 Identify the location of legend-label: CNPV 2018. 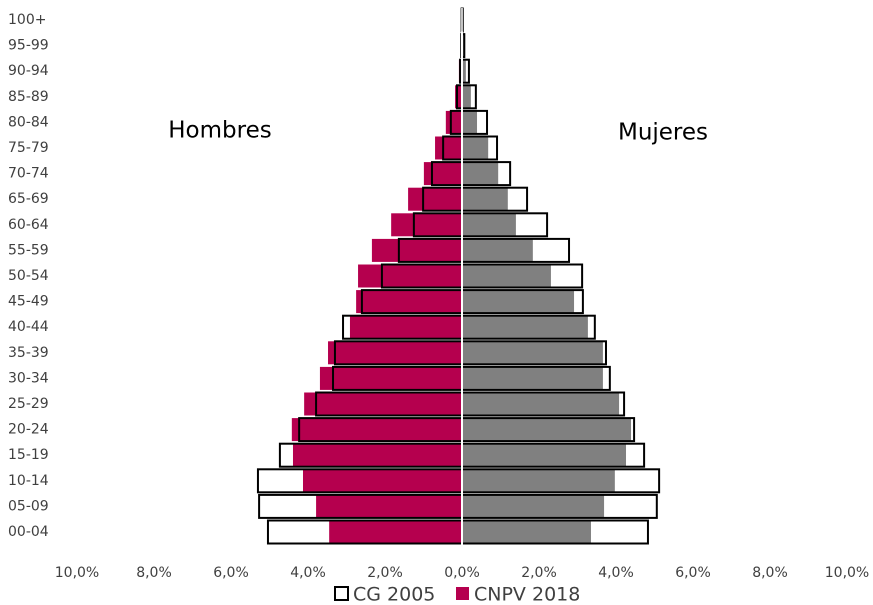
(527, 594).